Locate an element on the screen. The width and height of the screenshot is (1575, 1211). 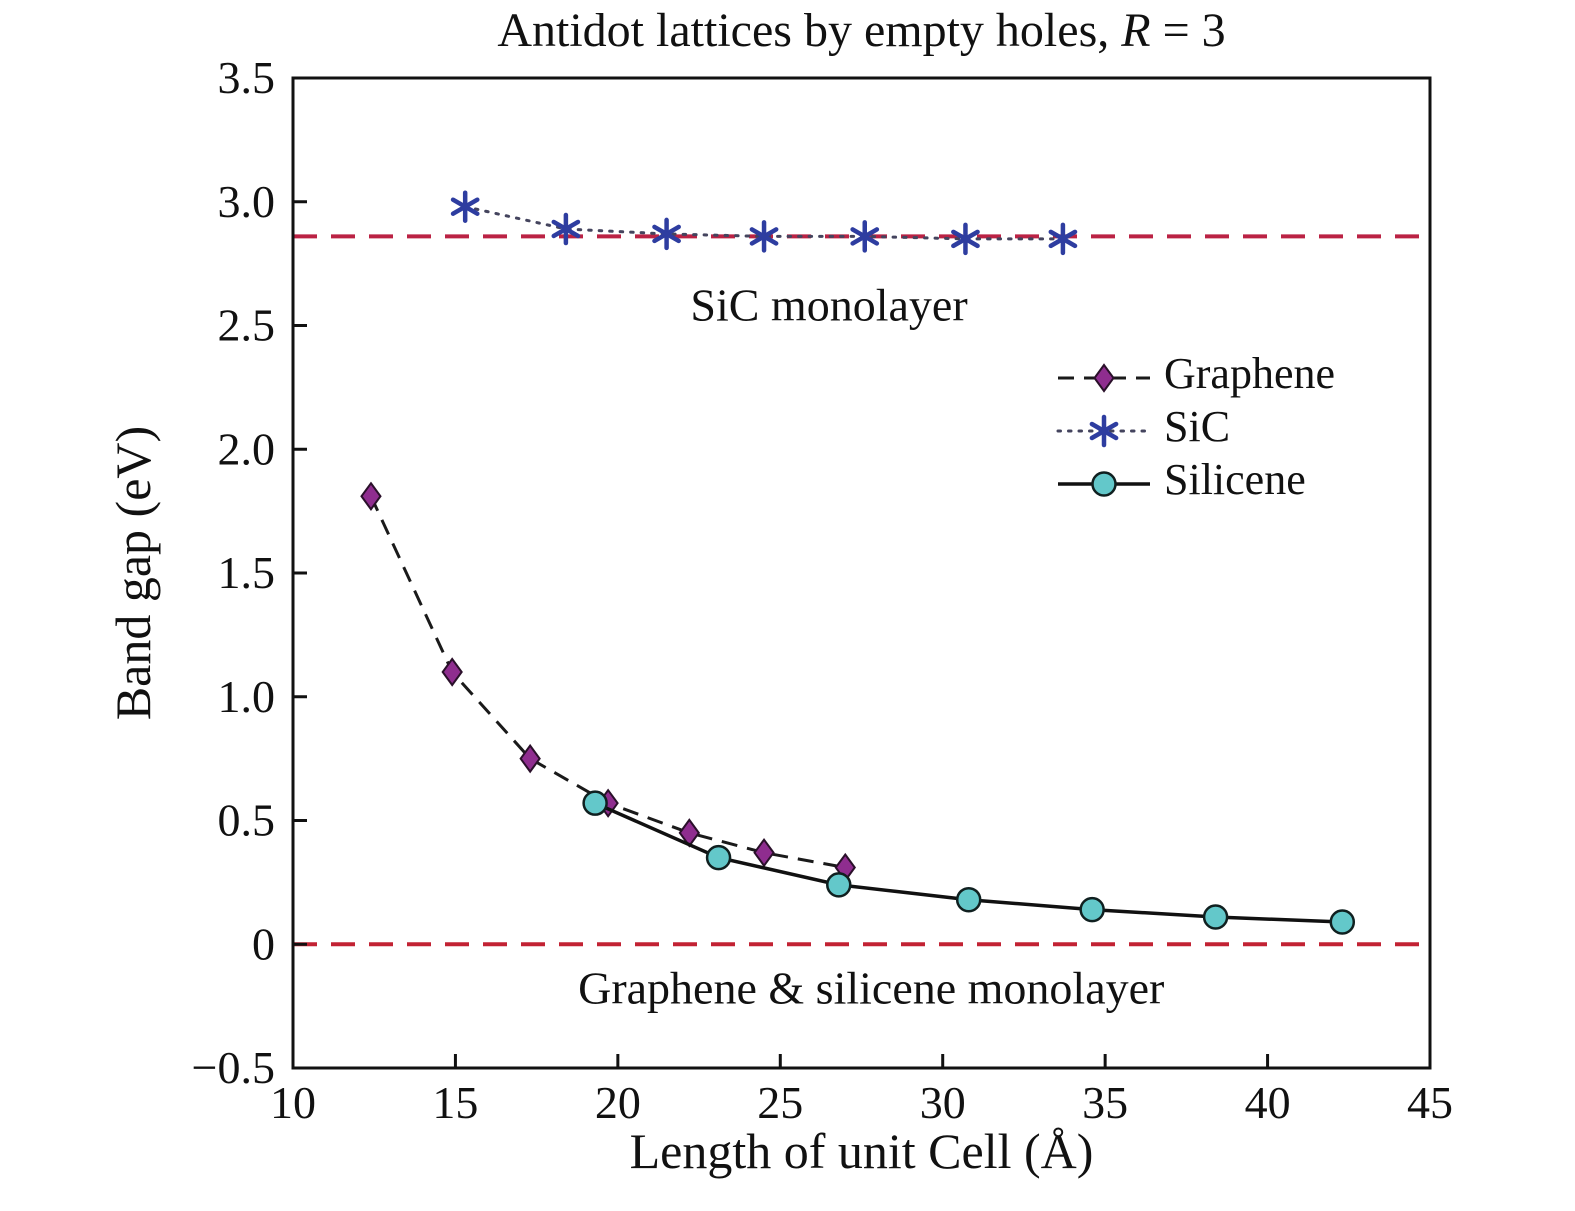
y-tick-label: 0 is located at coordinates (263, 943).